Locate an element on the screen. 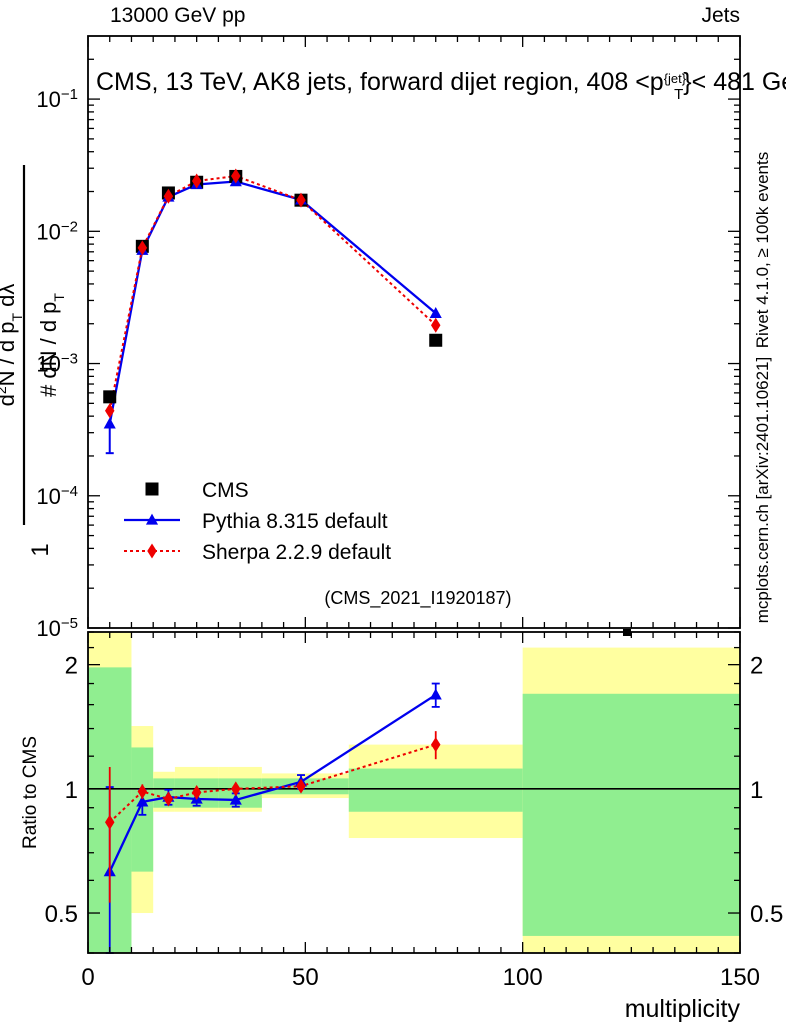  ratio-ytick-label: 2 is located at coordinates (71, 666).